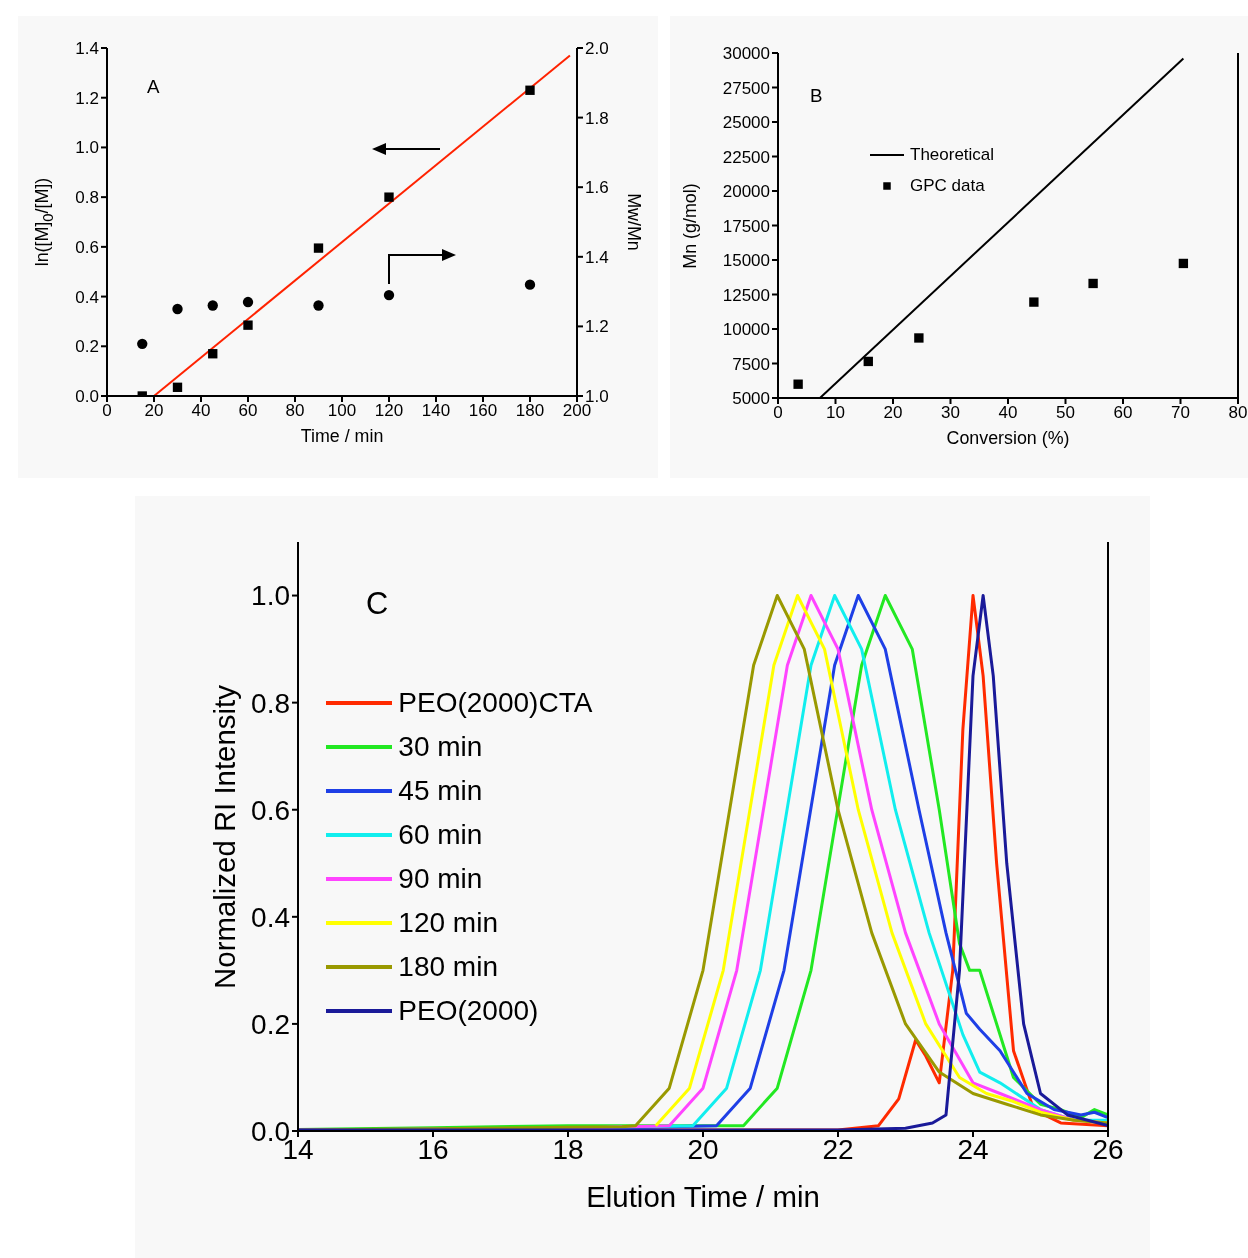  I want to click on x-tick-label: 30, so click(950, 413).